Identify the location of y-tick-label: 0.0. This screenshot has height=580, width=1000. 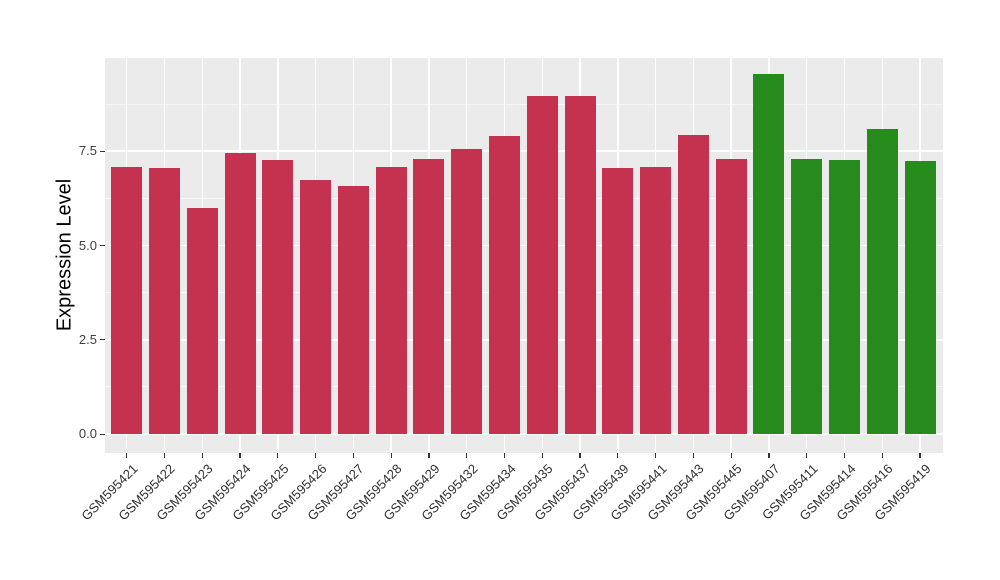
(87, 433).